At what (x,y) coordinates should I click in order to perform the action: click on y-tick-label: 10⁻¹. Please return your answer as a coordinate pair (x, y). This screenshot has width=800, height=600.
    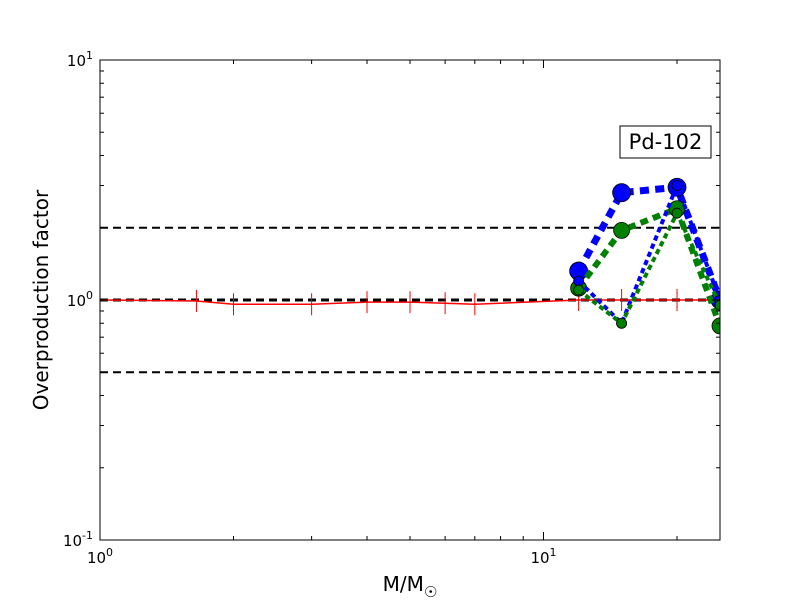
    Looking at the image, I should click on (78, 539).